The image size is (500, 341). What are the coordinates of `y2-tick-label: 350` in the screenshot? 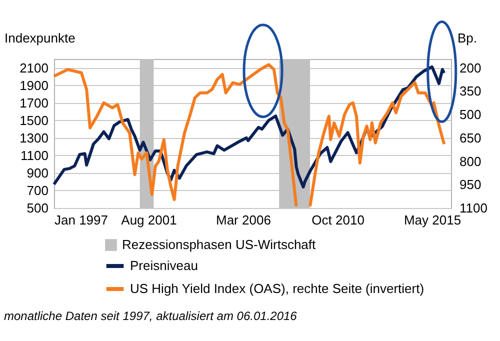 It's located at (471, 91).